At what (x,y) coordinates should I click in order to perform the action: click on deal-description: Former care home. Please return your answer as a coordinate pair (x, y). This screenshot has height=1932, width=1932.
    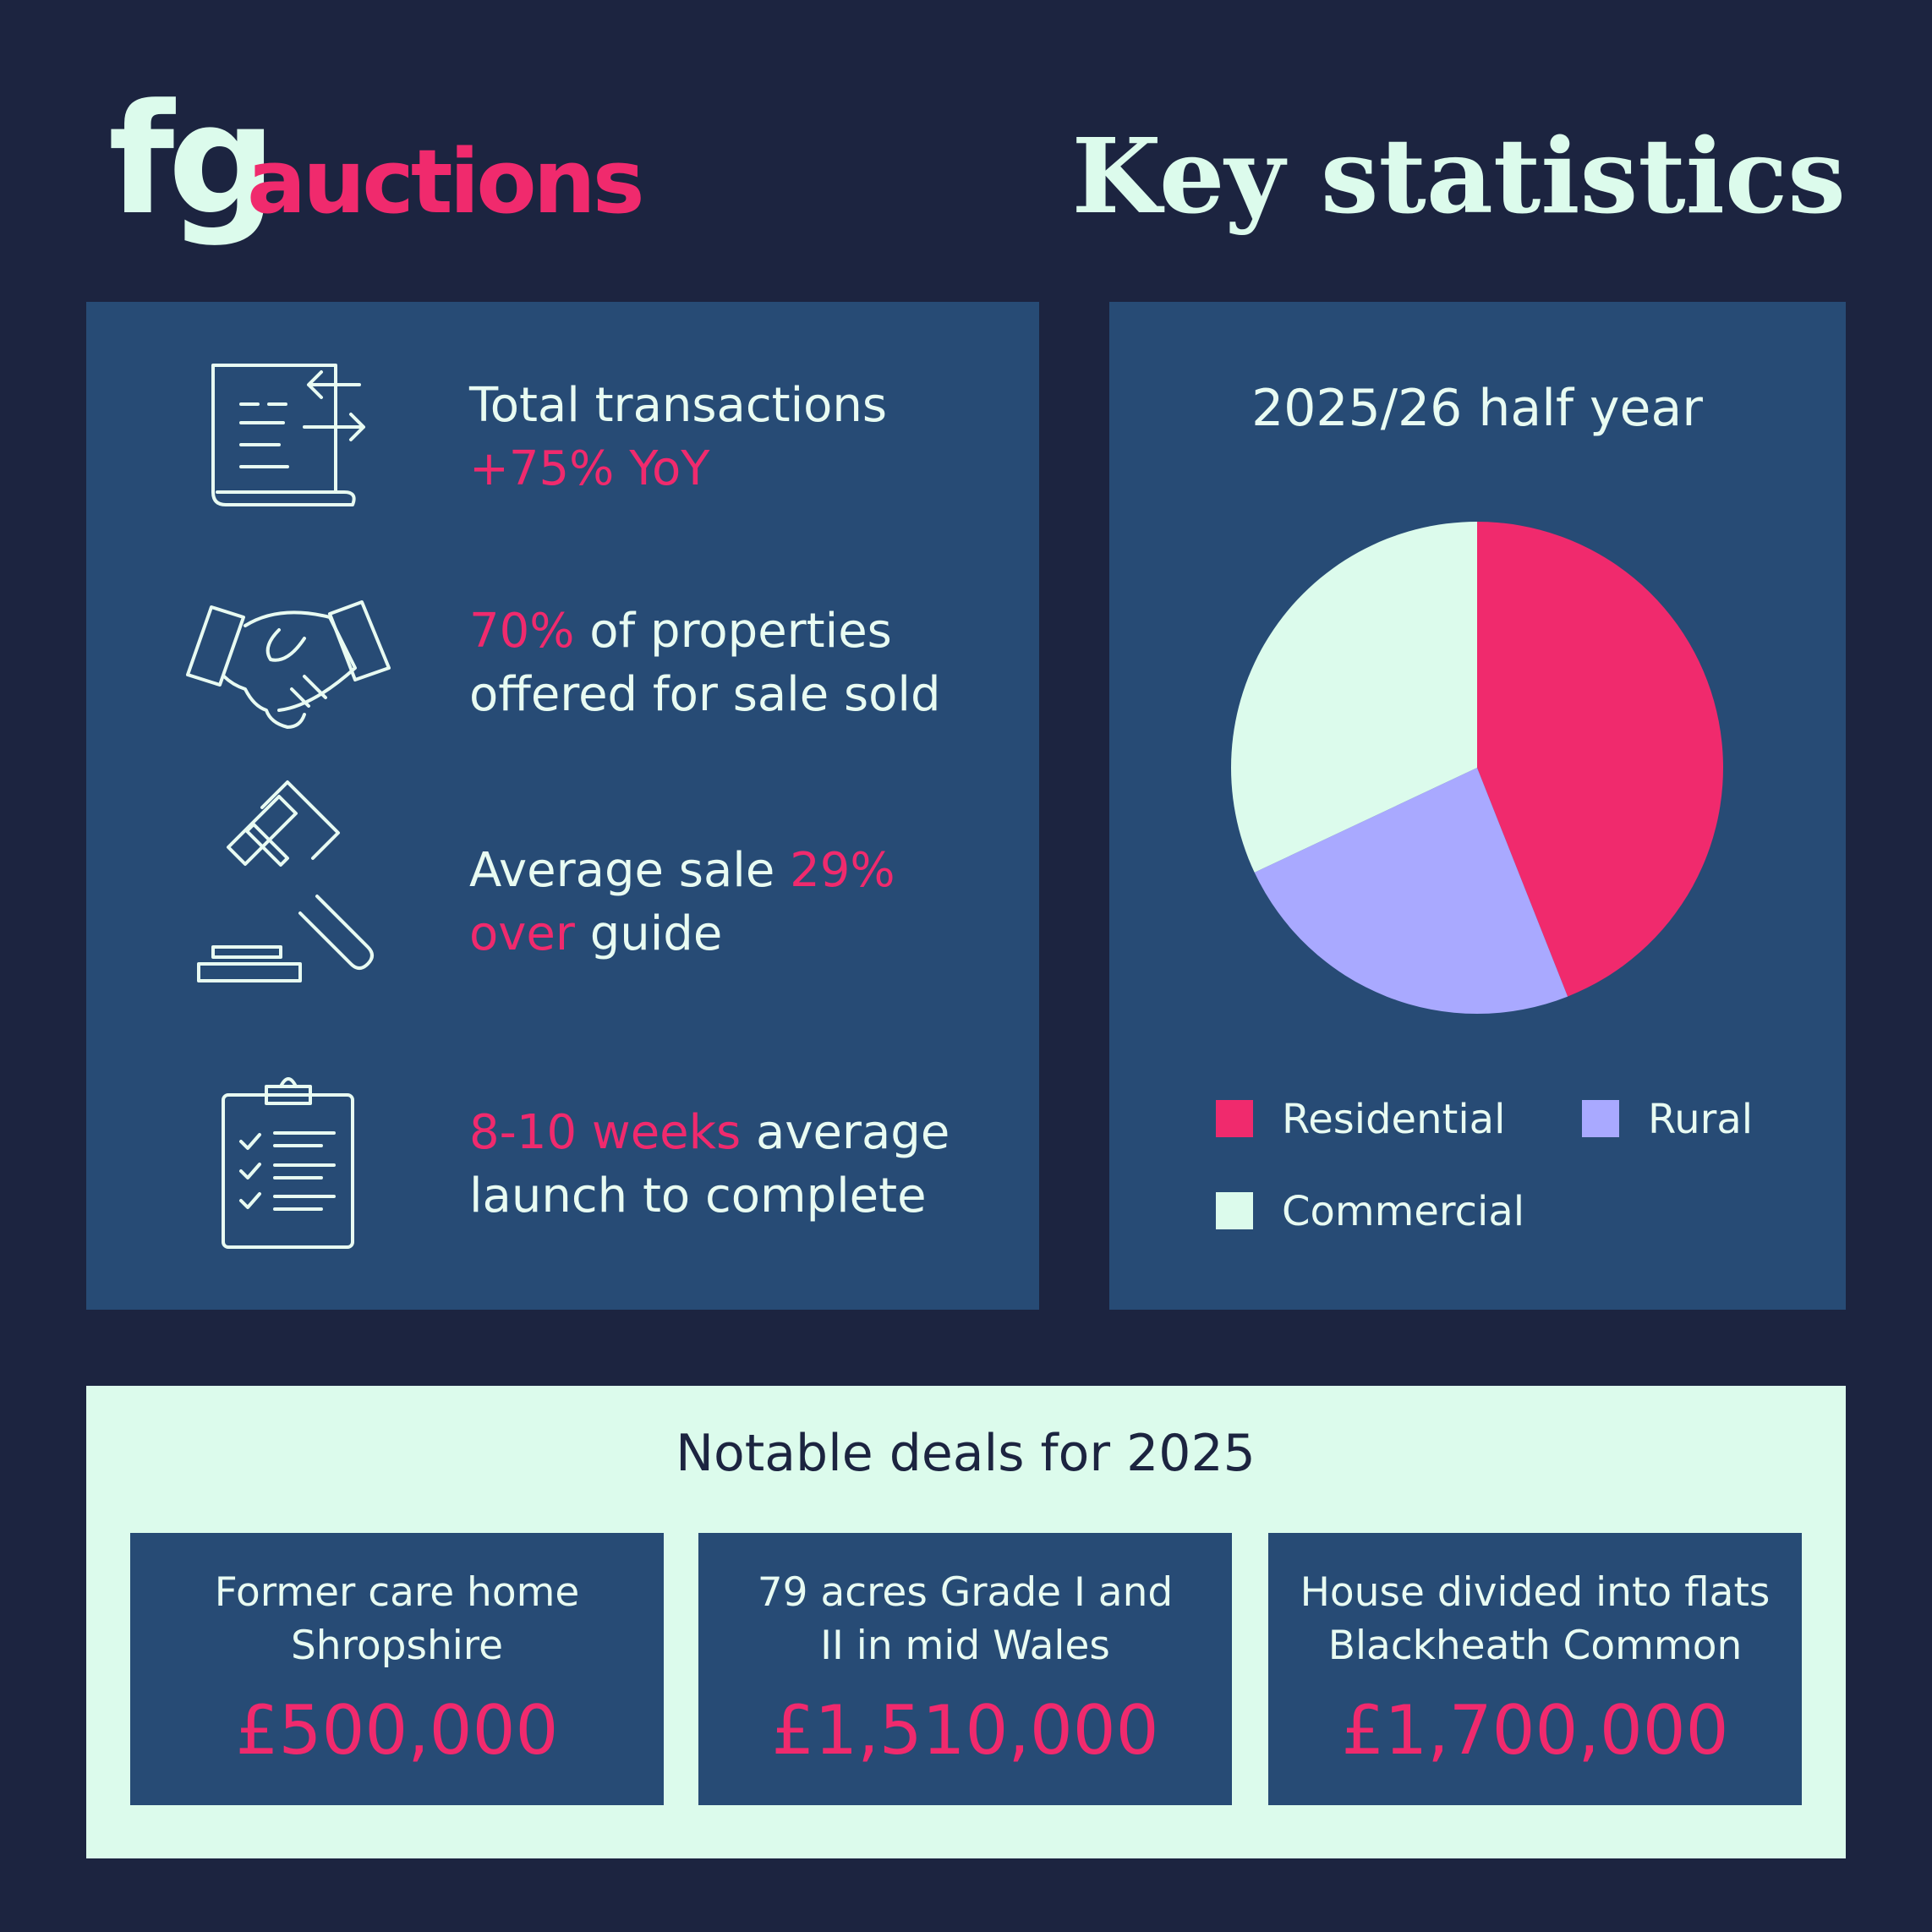
    Looking at the image, I should click on (397, 1592).